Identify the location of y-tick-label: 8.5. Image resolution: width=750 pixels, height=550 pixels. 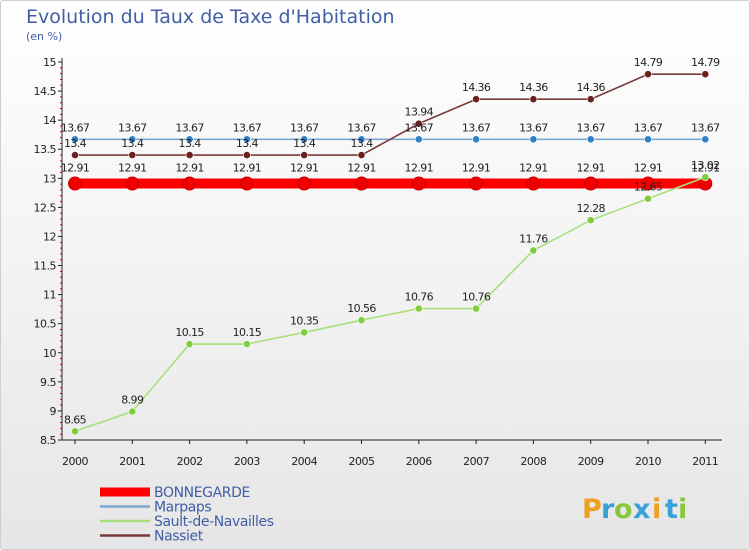
(48, 440).